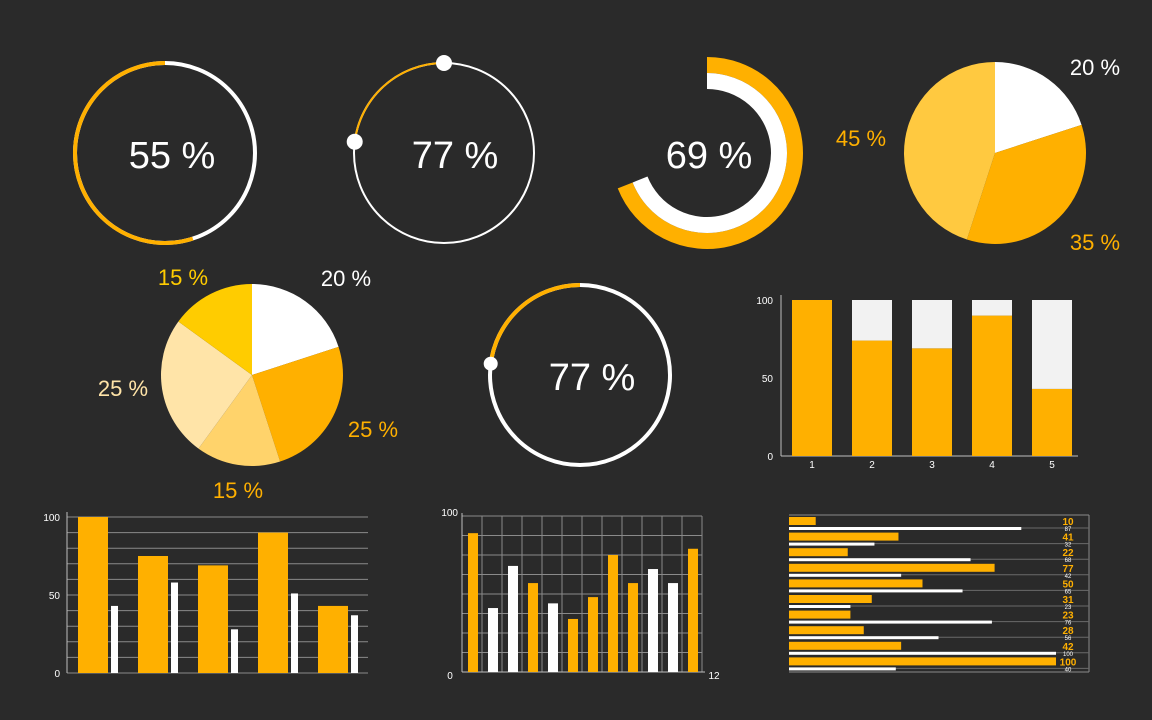 This screenshot has width=1152, height=720. I want to click on grouped-ytick: 0, so click(57, 674).